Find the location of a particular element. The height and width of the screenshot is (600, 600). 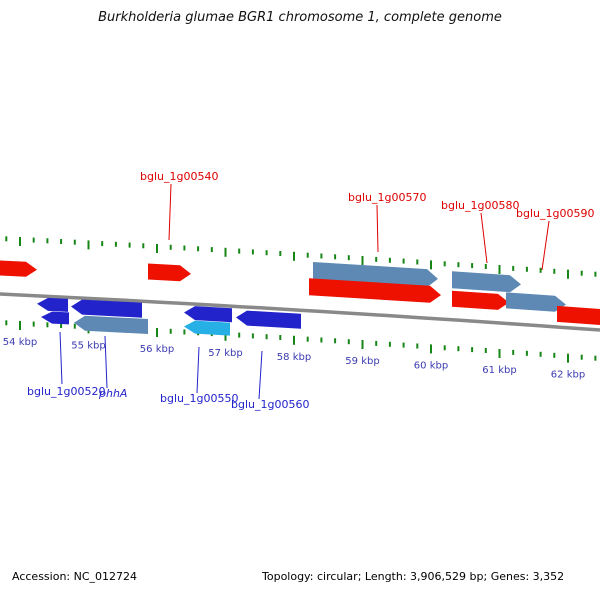

scale-label: 59 kbp is located at coordinates (362, 361).